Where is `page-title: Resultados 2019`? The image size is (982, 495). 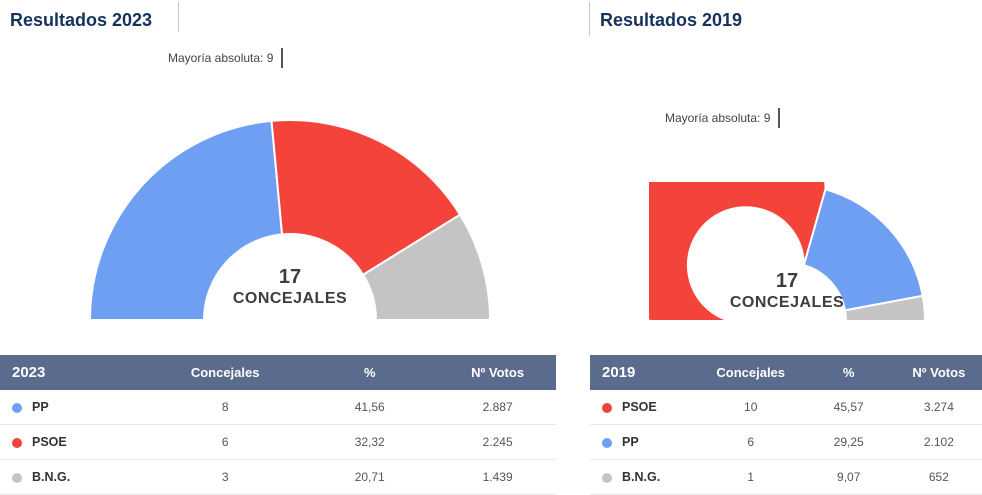 page-title: Resultados 2019 is located at coordinates (671, 20).